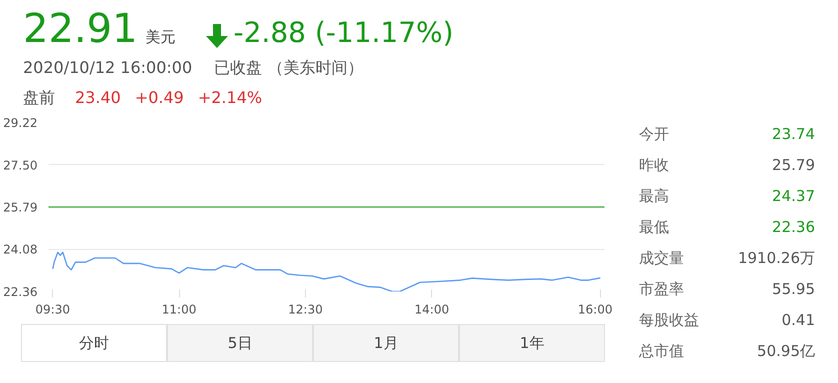 The height and width of the screenshot is (383, 838). I want to click on text: 分时, so click(94, 343).